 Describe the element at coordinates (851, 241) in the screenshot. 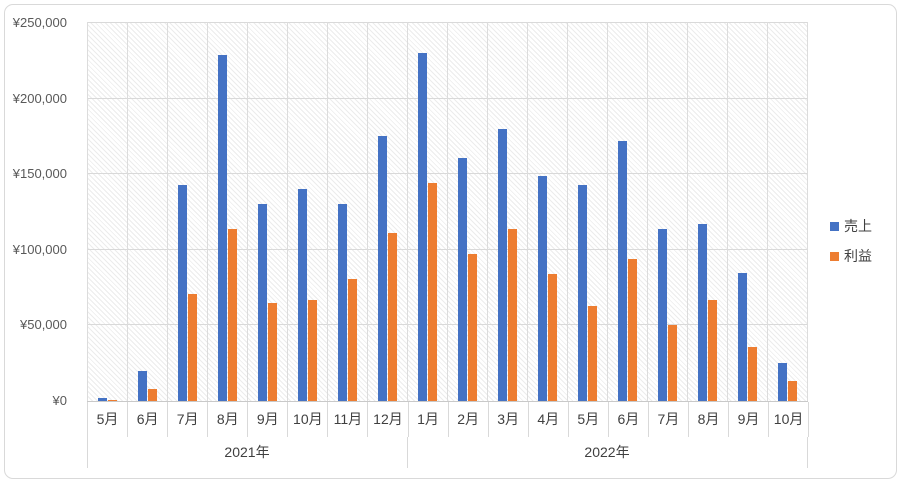

I see `legend: 売上 利益` at that location.